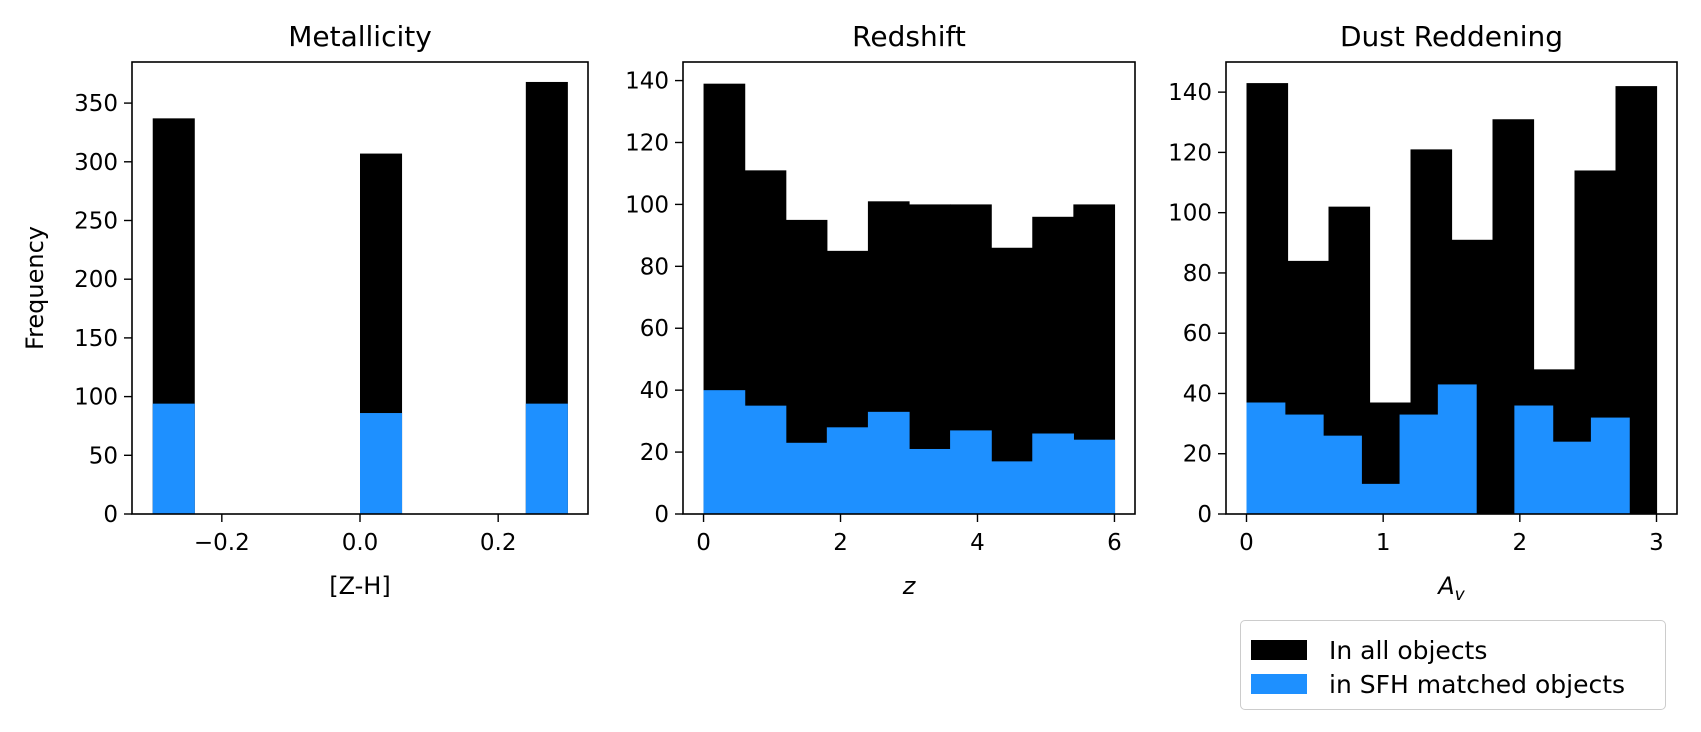 This screenshot has height=732, width=1701. Describe the element at coordinates (96, 339) in the screenshot. I see `y-tick-label: 150` at that location.